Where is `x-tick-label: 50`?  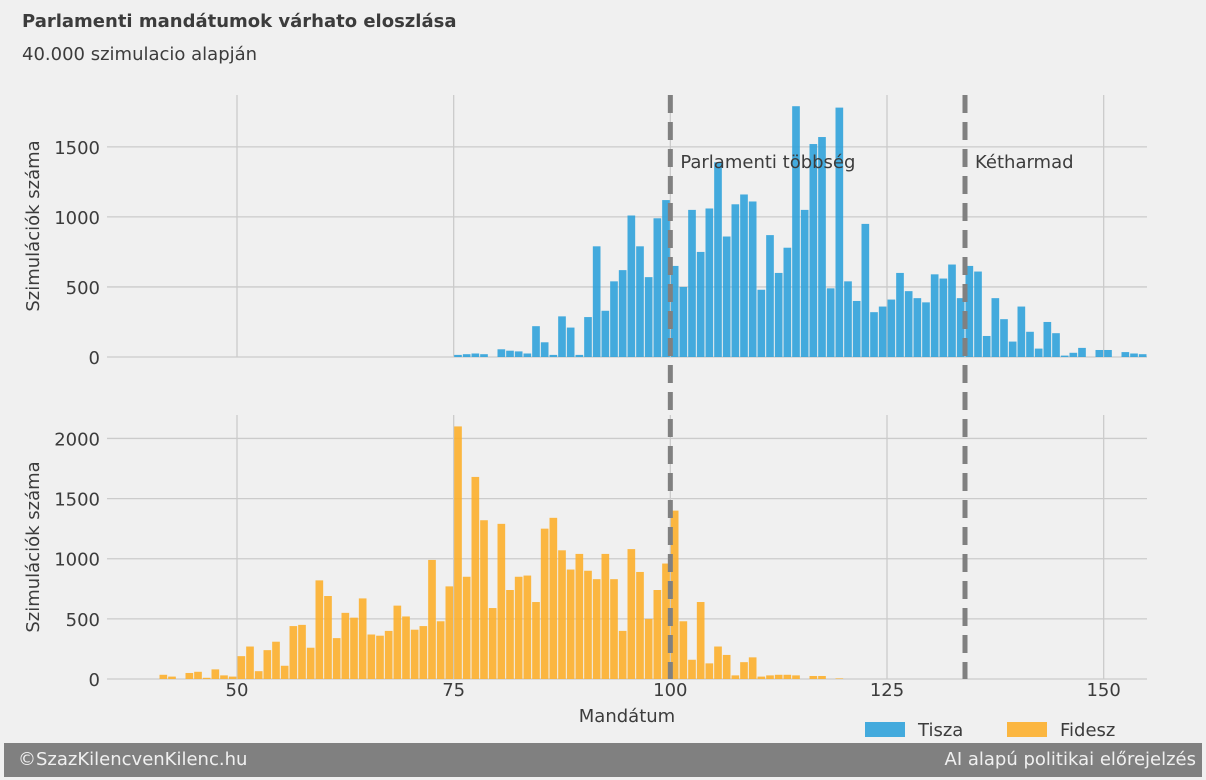 x-tick-label: 50 is located at coordinates (237, 690).